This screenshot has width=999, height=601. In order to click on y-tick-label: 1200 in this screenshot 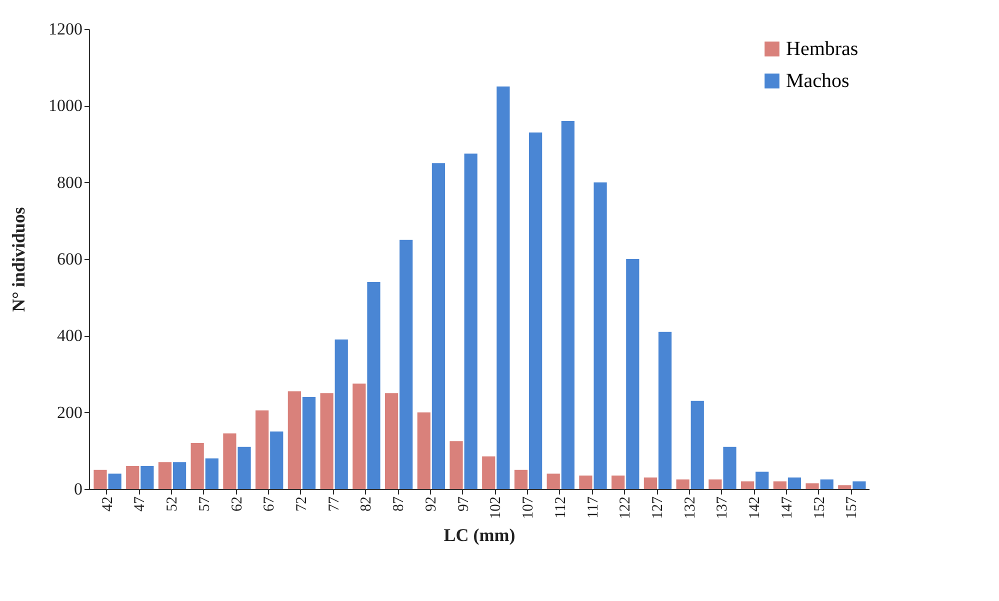, I will do `click(65, 29)`.